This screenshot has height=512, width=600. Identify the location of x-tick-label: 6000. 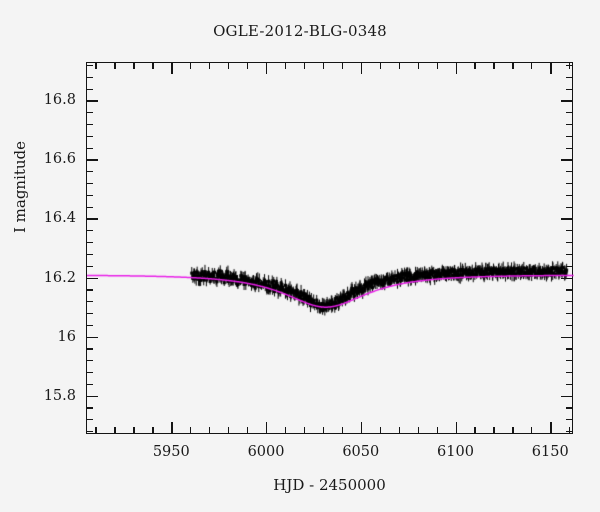
(266, 452).